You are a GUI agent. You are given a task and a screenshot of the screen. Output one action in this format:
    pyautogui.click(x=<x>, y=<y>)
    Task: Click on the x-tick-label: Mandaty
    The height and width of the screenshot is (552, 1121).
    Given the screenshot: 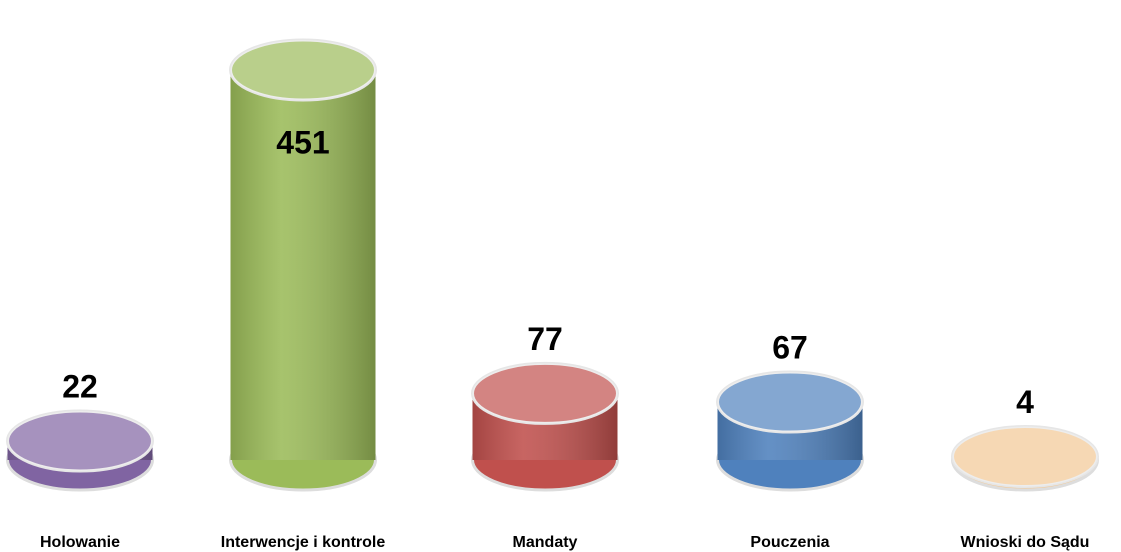 What is the action you would take?
    pyautogui.click(x=545, y=542)
    